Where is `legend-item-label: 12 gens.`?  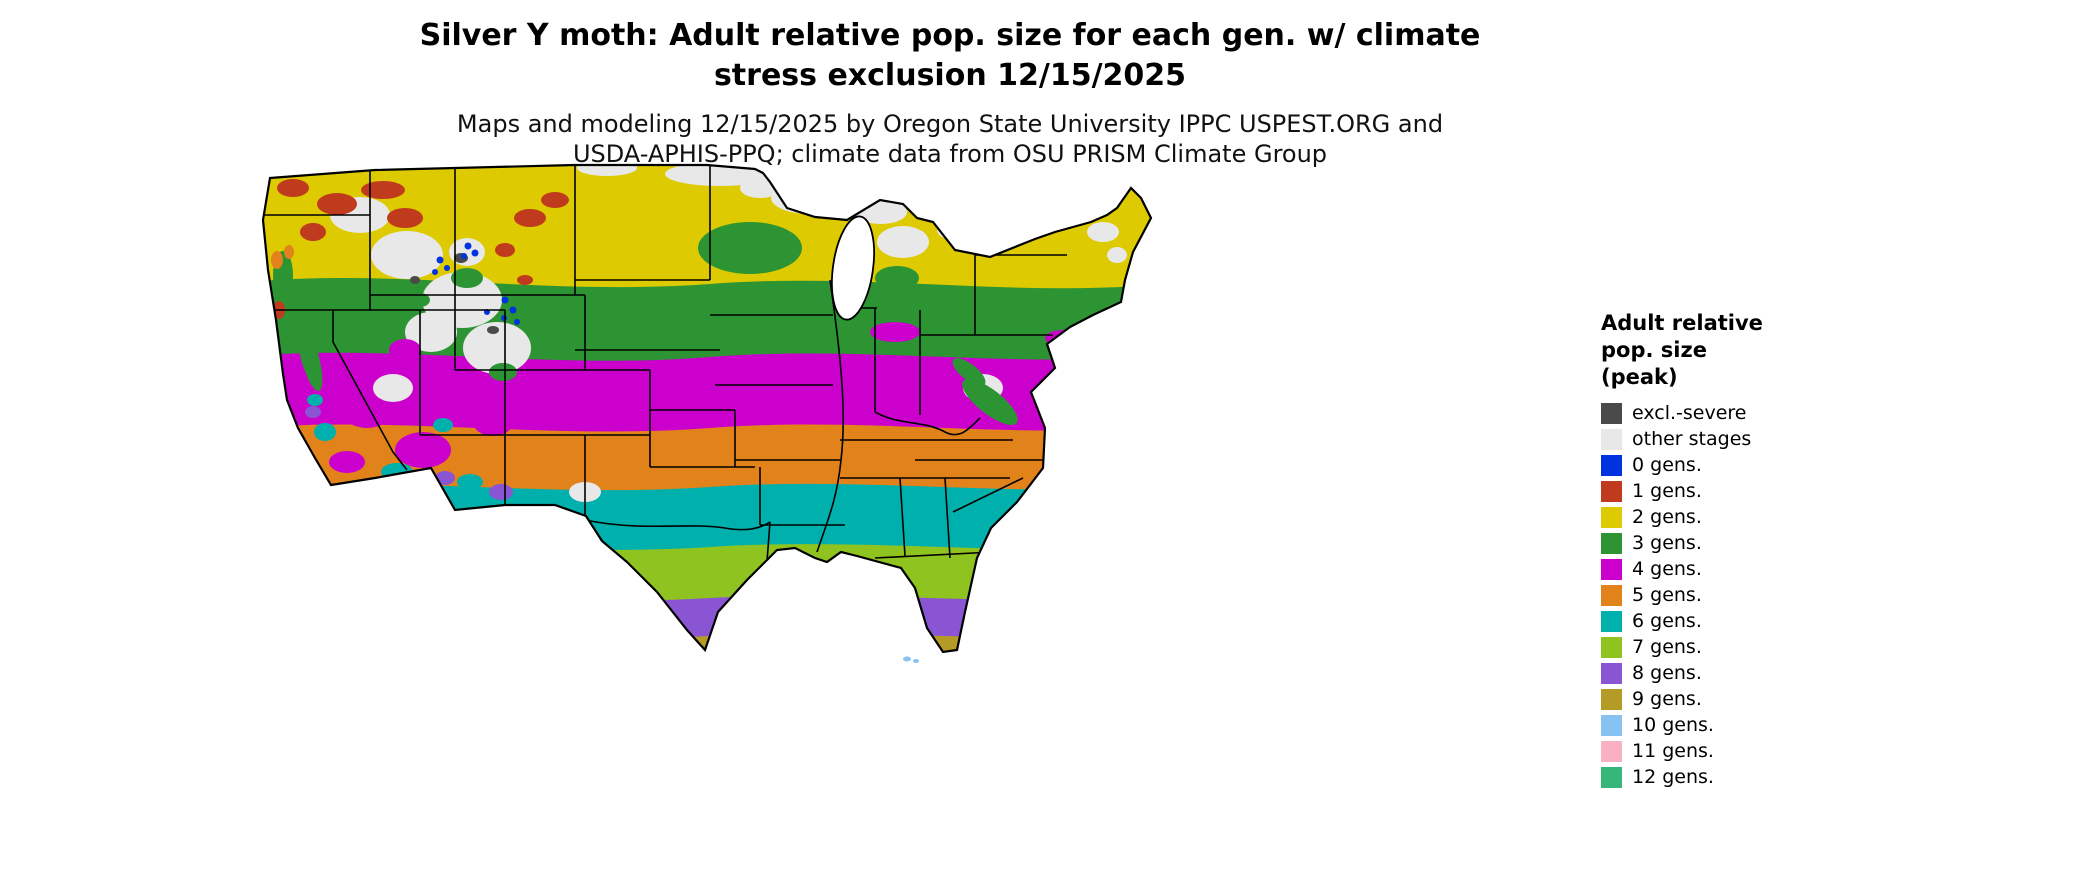
legend-item-label: 12 gens. is located at coordinates (1673, 777).